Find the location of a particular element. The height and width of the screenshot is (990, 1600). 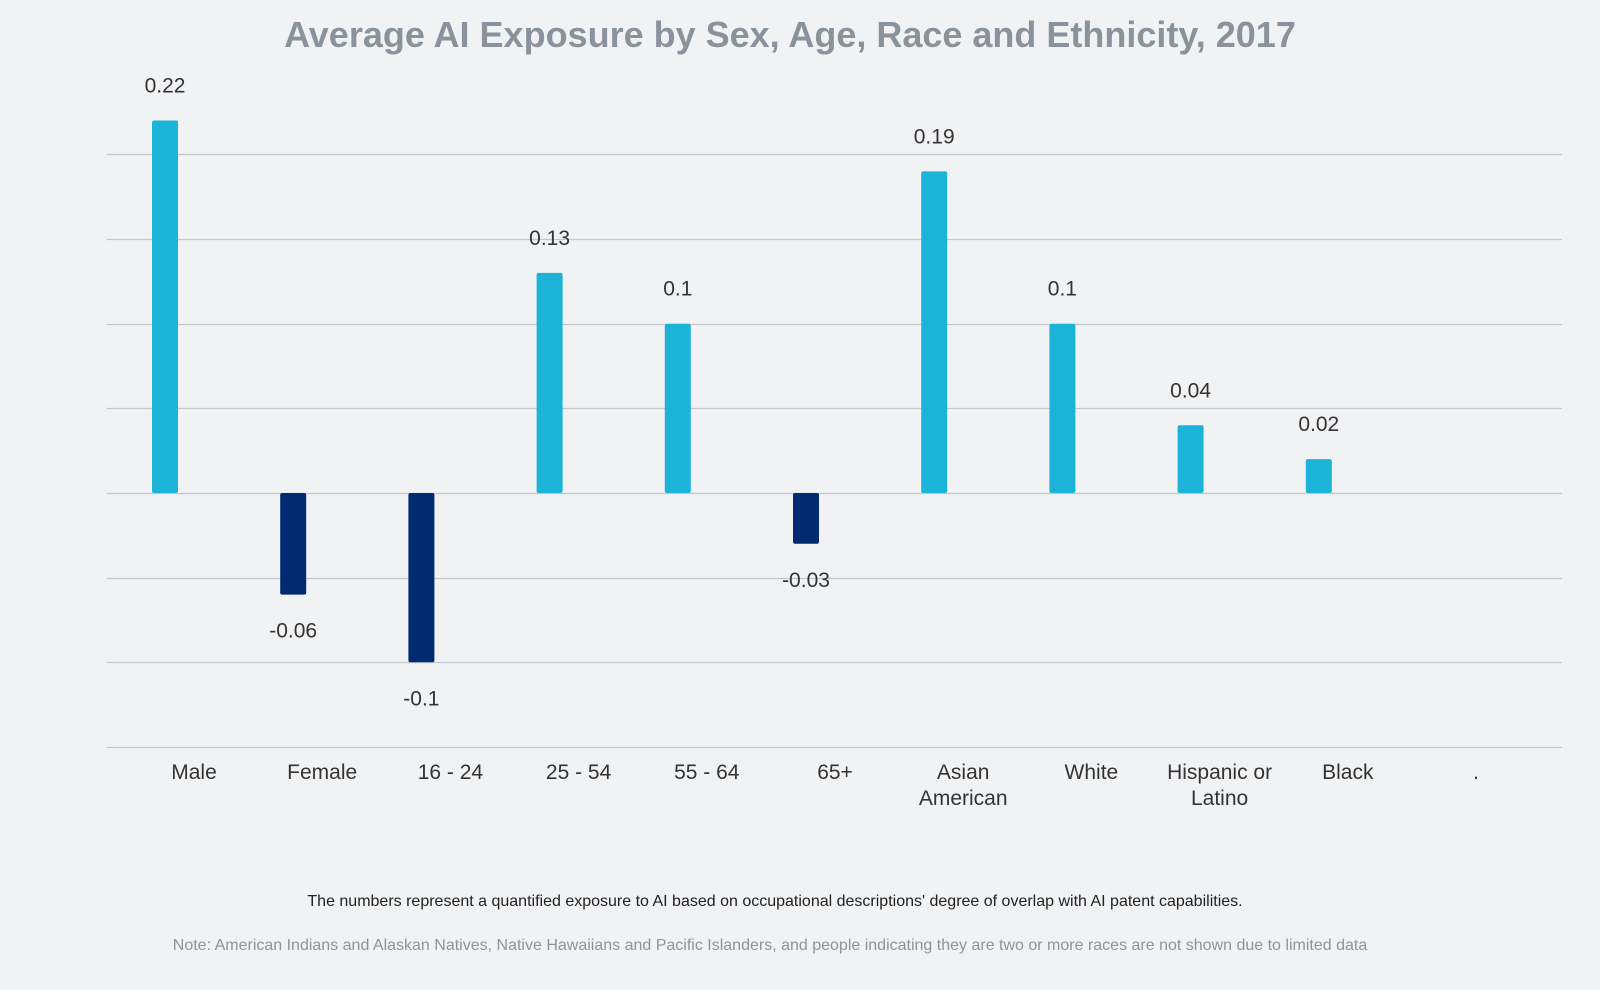

data-label-6: 0.19 is located at coordinates (934, 136).